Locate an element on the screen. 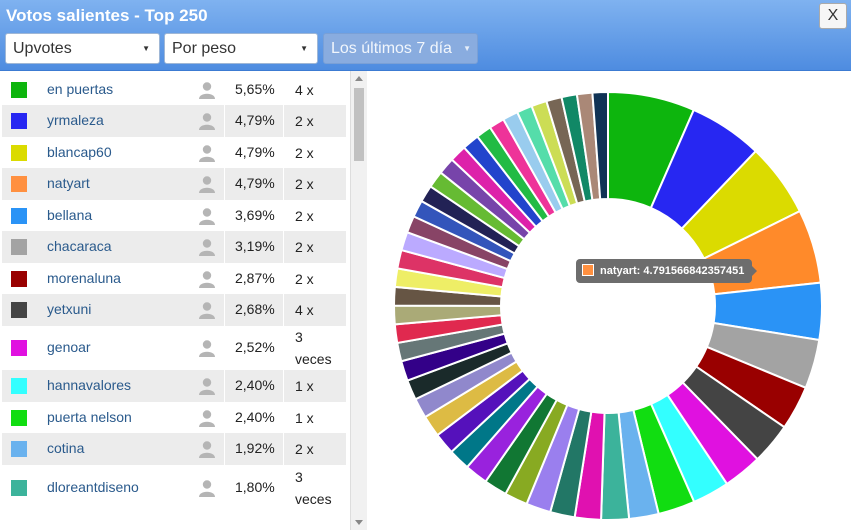  vote-percent: 2,68% is located at coordinates (255, 309).